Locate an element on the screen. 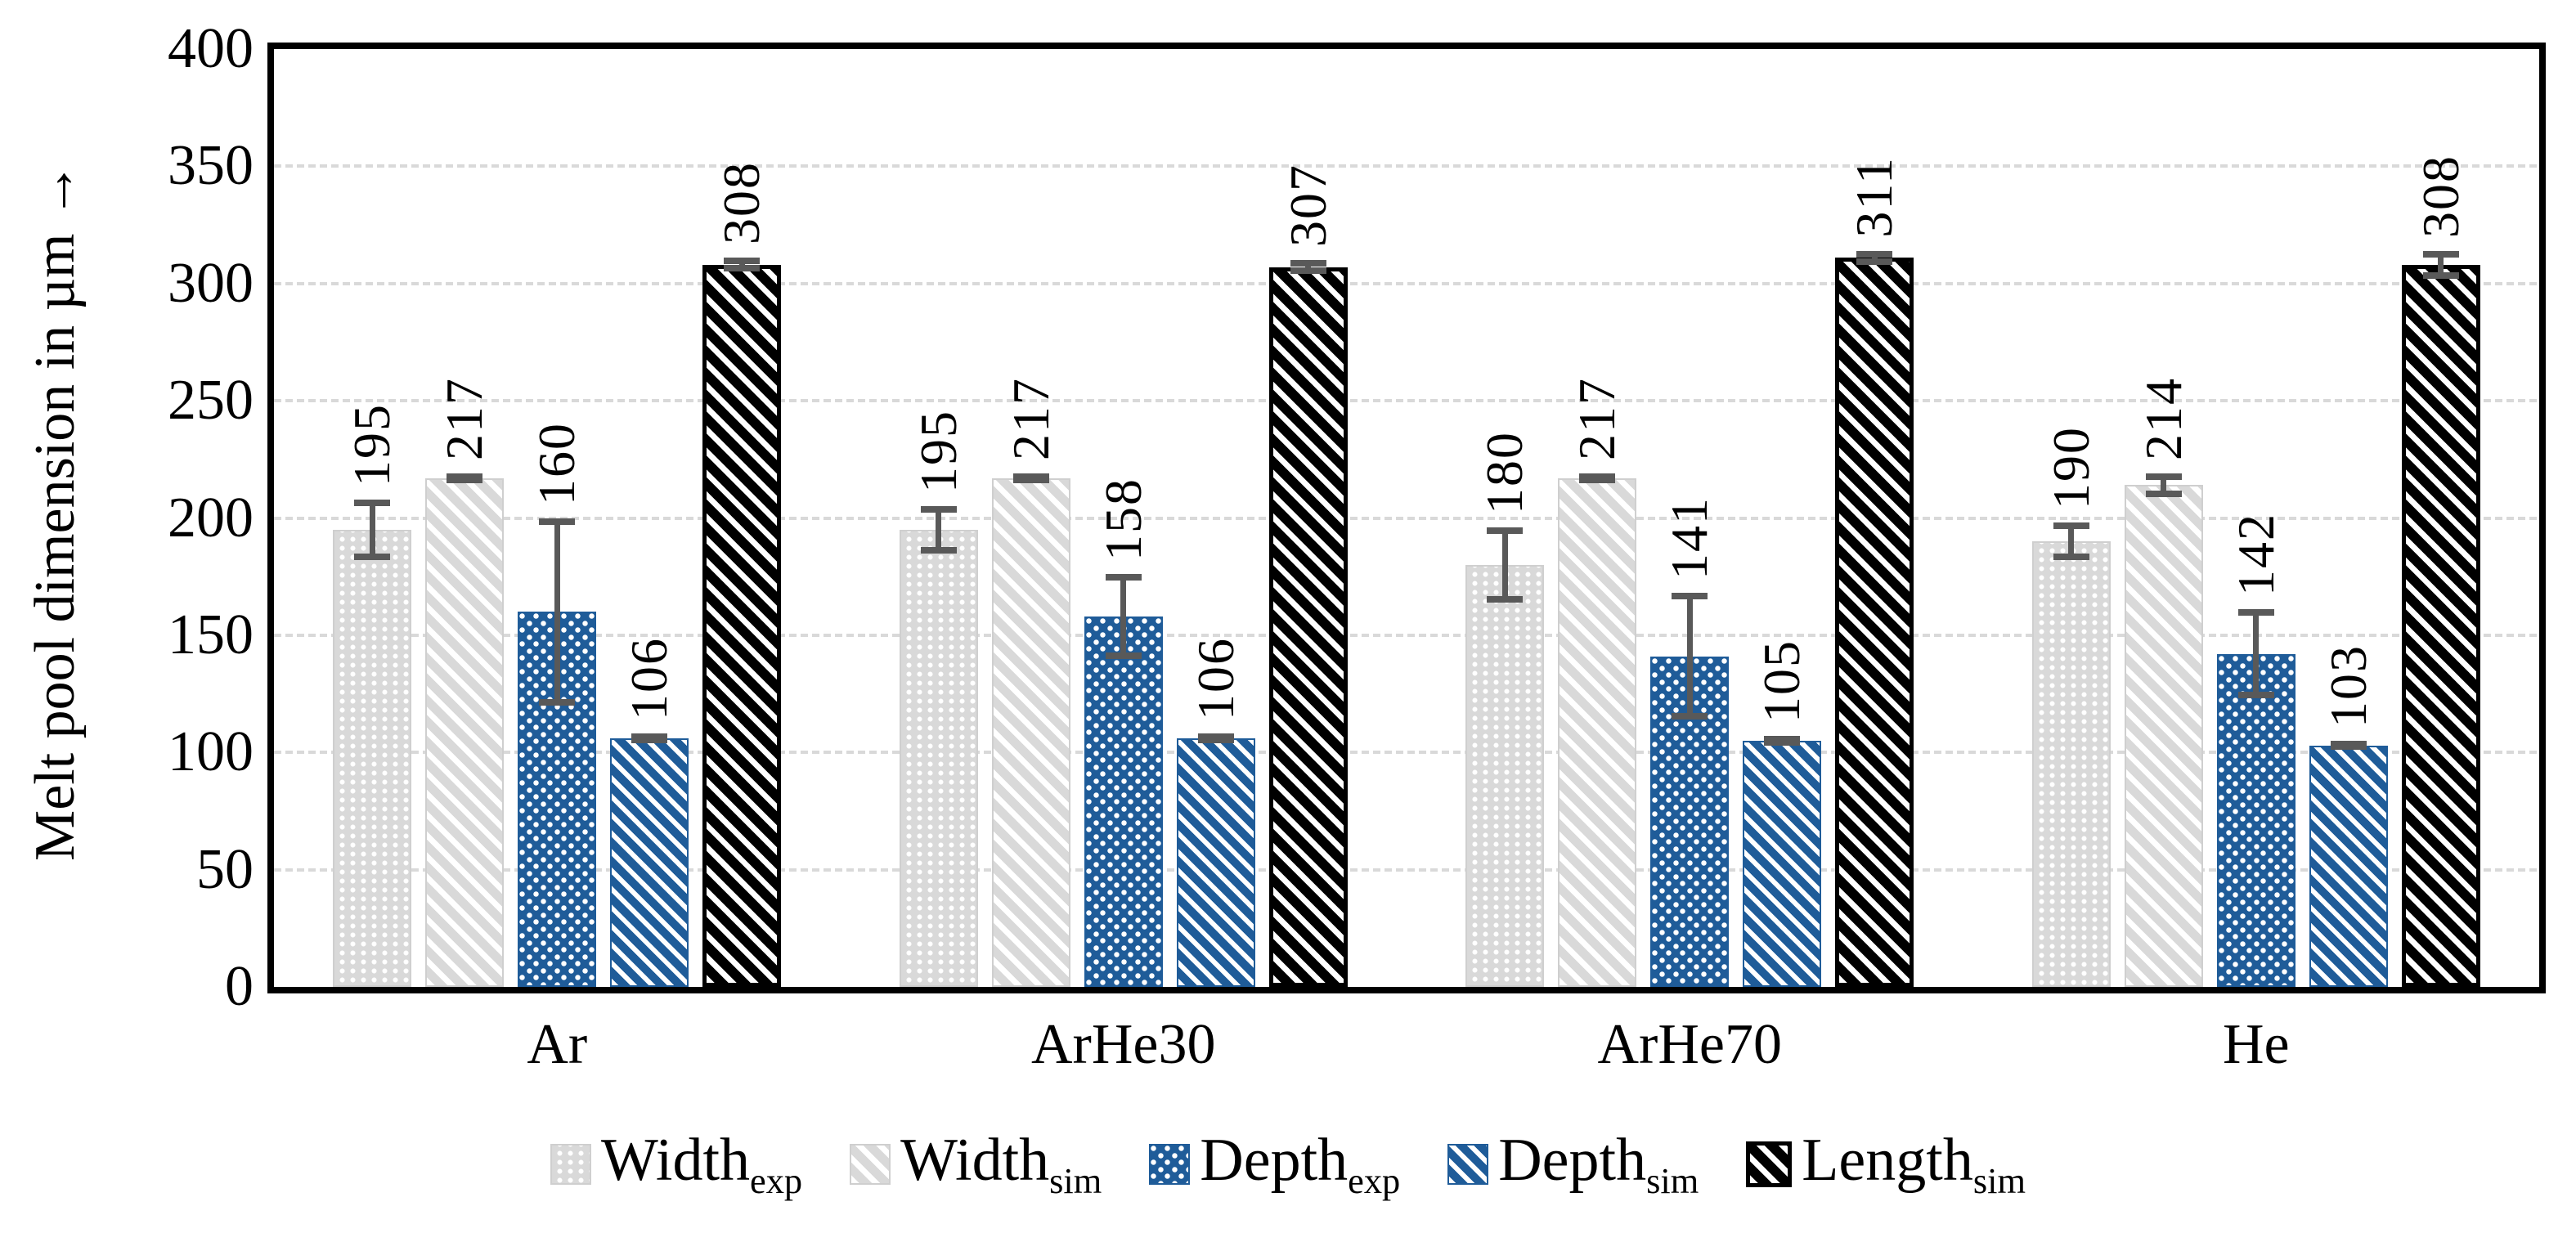 The height and width of the screenshot is (1242, 2576). bar-value-label: 195 is located at coordinates (373, 444).